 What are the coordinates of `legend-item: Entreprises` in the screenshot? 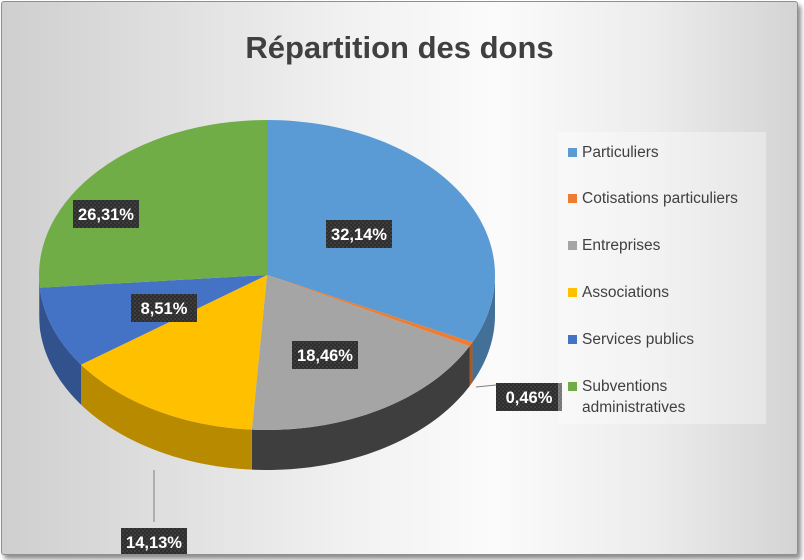 It's located at (614, 245).